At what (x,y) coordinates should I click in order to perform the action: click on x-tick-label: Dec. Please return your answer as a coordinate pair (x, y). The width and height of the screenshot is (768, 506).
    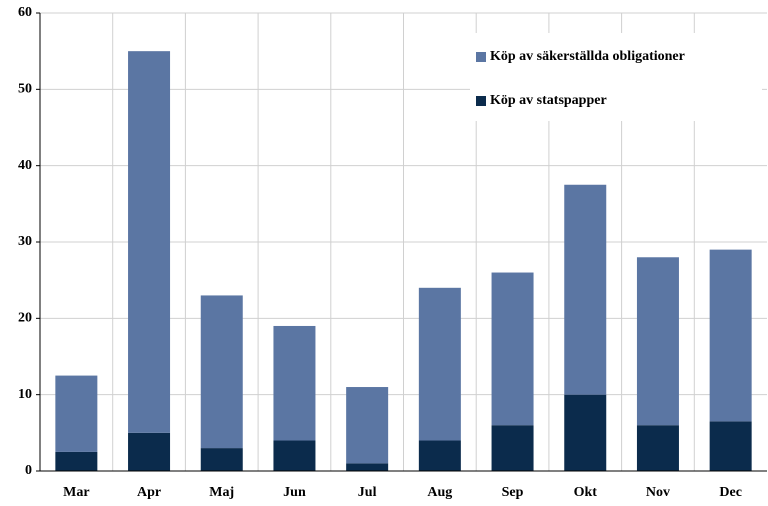
    Looking at the image, I should click on (730, 492).